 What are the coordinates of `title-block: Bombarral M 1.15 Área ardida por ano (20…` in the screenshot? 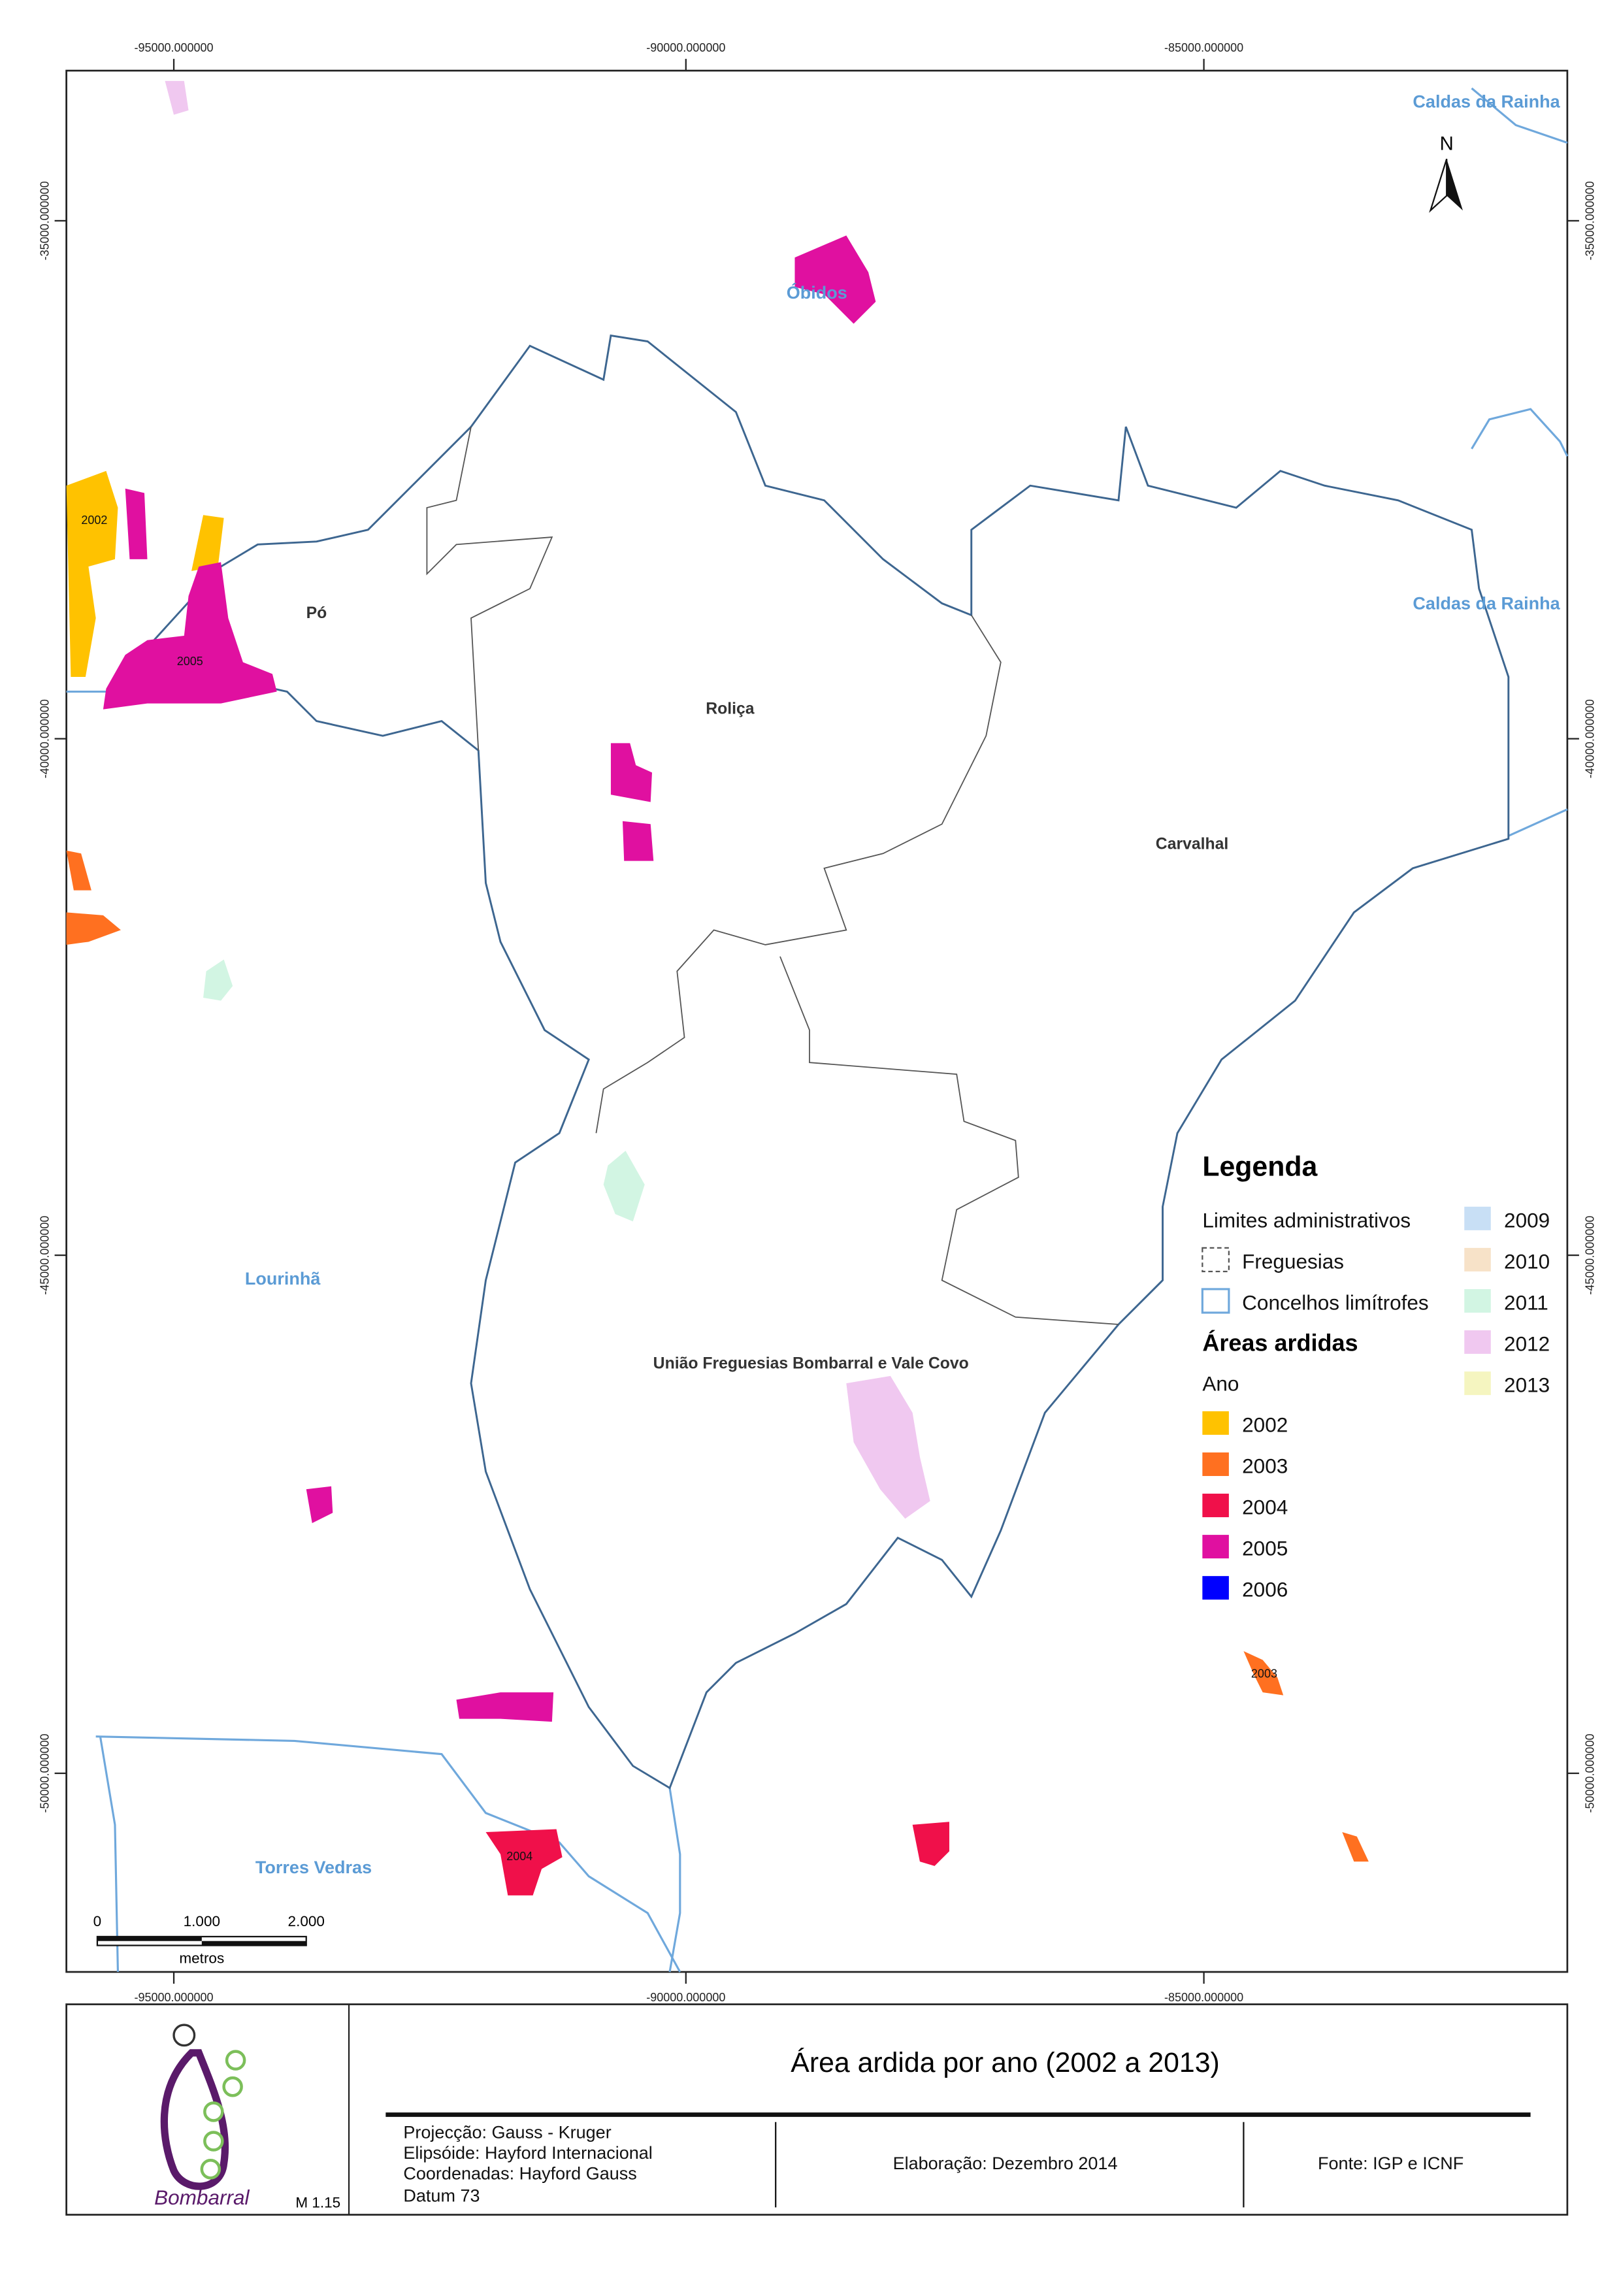 It's located at (817, 2109).